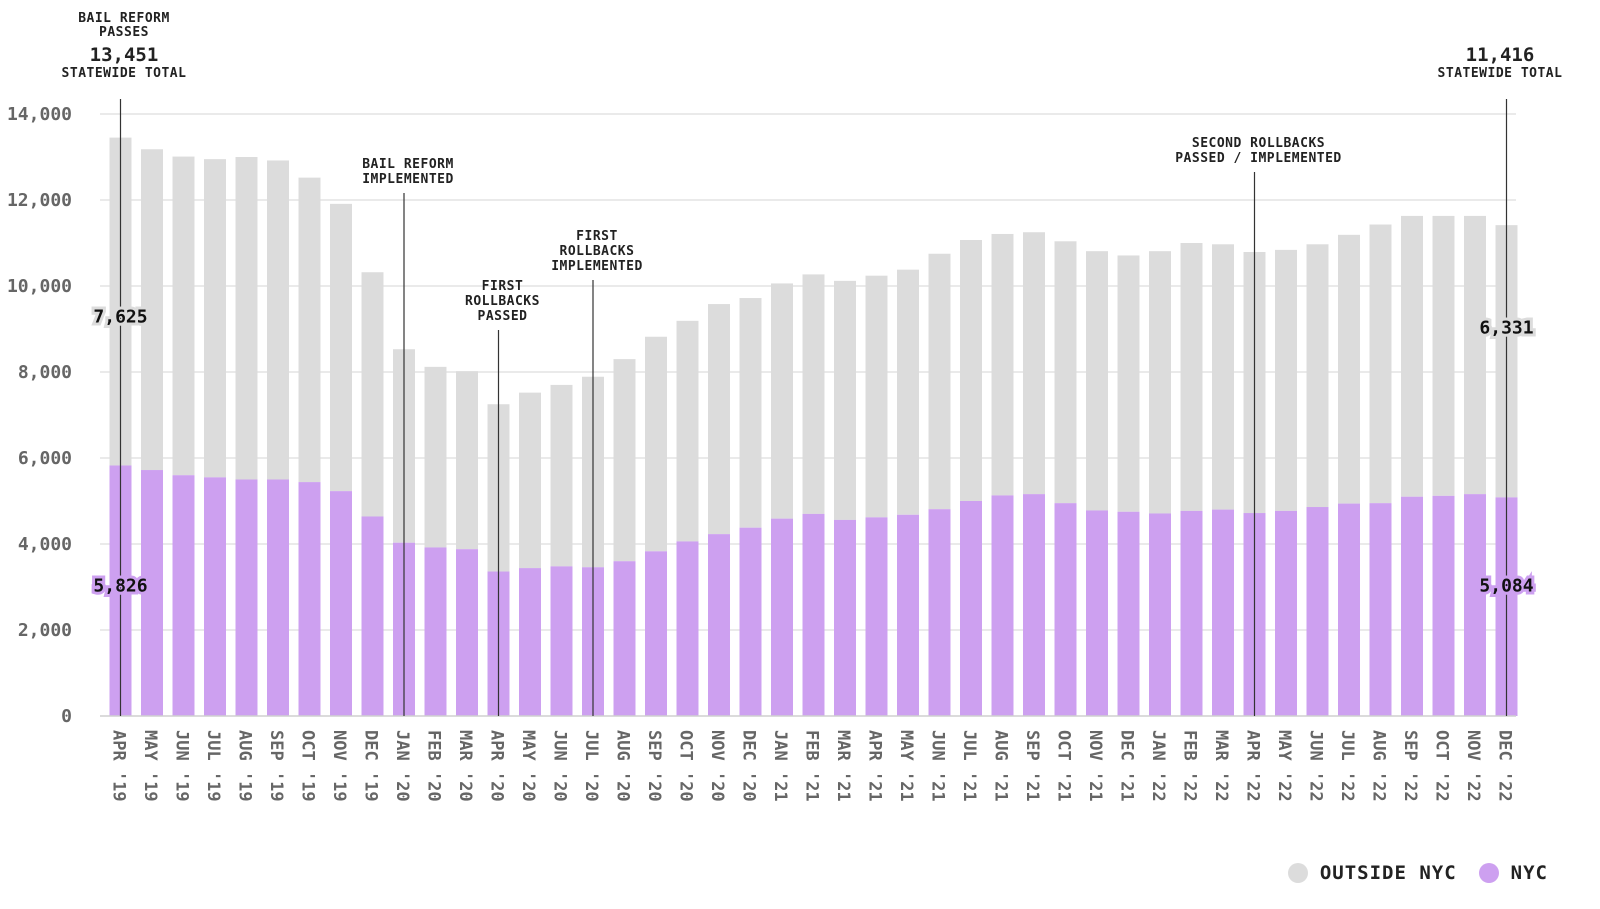  What do you see at coordinates (938, 766) in the screenshot?
I see `x-tick-label: JUN '21` at bounding box center [938, 766].